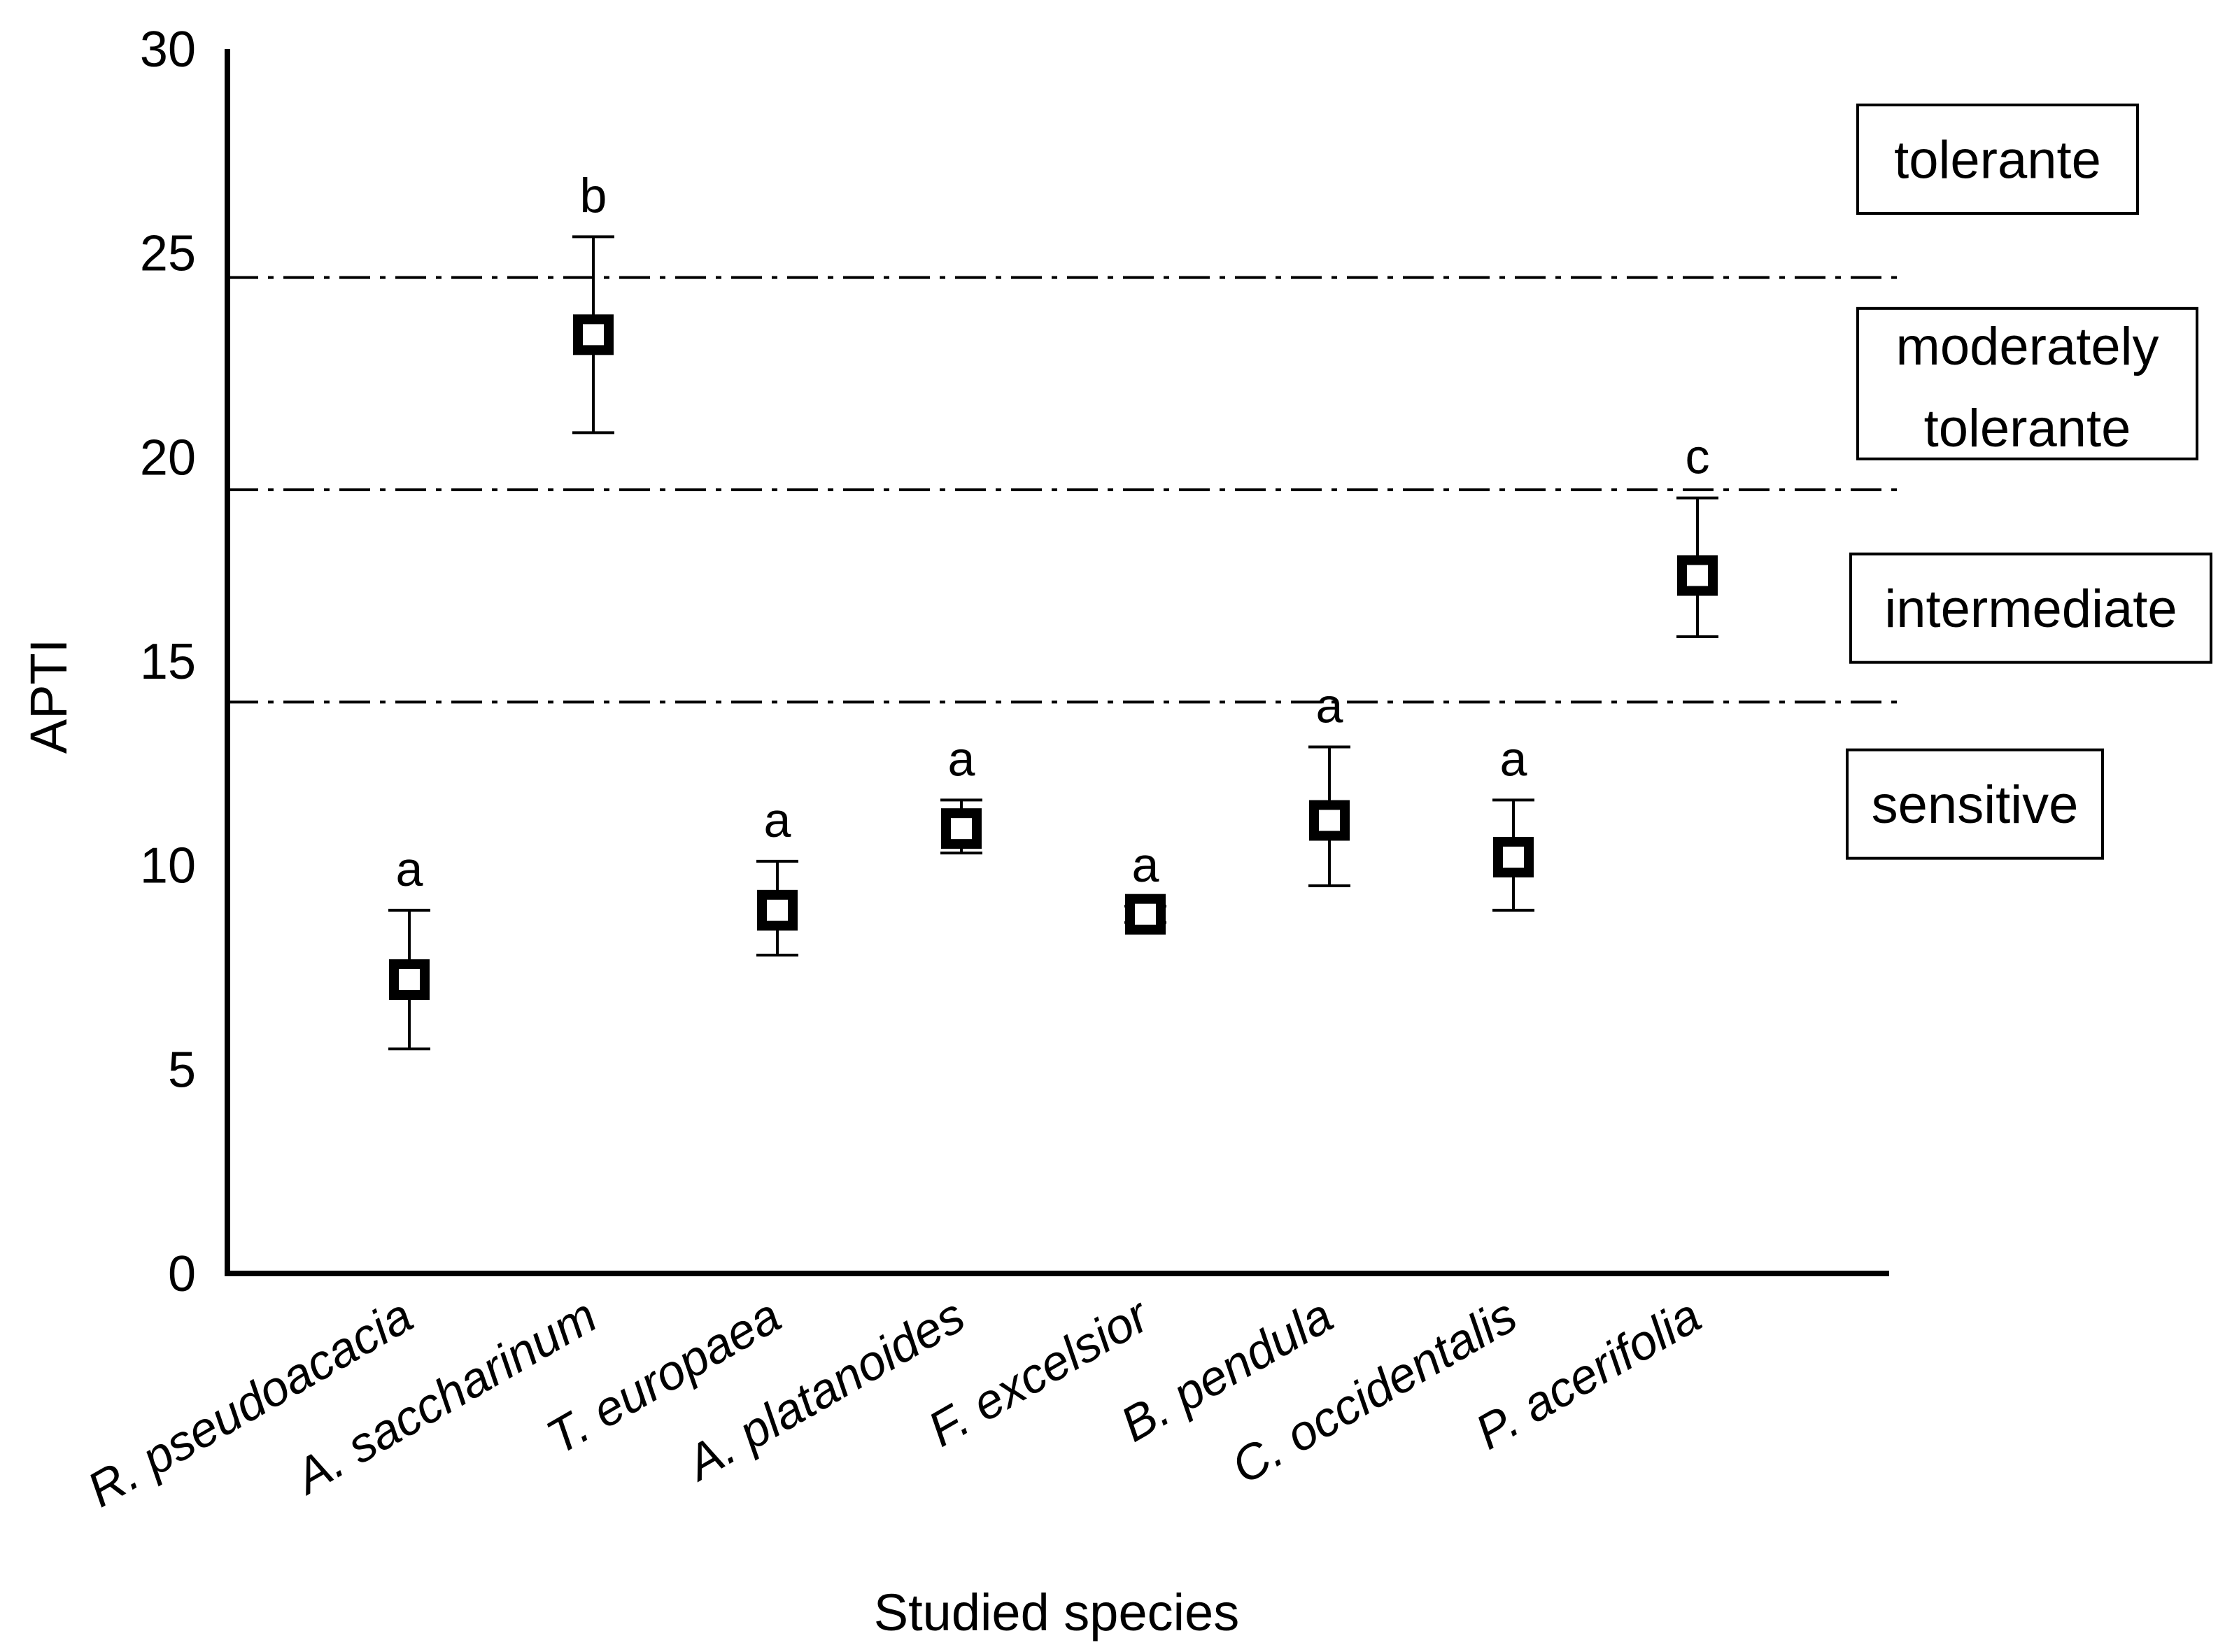  Describe the element at coordinates (168, 50) in the screenshot. I see `y-tick-label: 30` at that location.